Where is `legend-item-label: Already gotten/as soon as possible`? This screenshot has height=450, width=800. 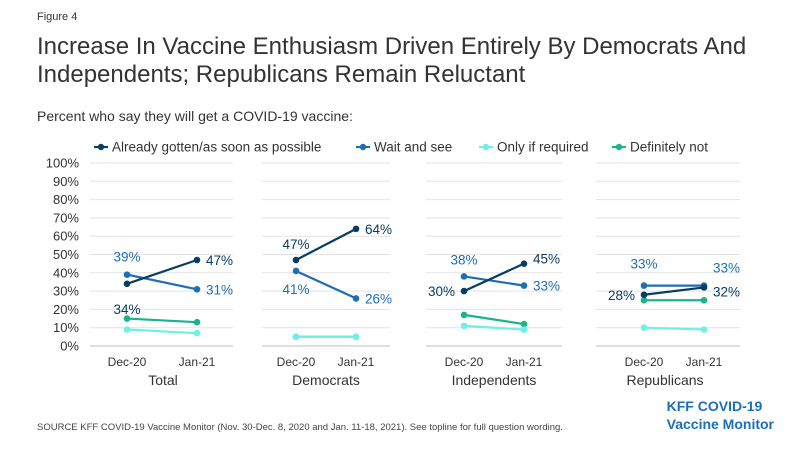
legend-item-label: Already gotten/as soon as possible is located at coordinates (216, 147).